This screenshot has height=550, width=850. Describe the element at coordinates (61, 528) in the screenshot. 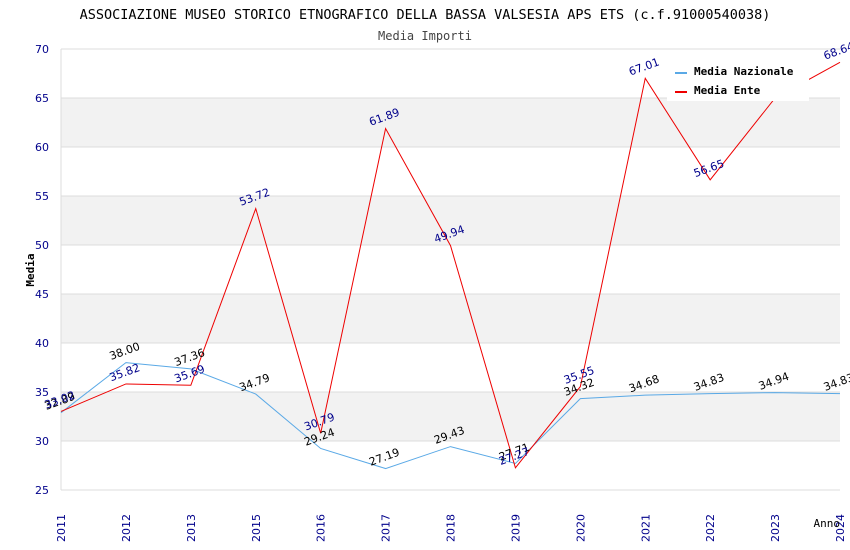

I see `x-tick-label: 2011` at that location.